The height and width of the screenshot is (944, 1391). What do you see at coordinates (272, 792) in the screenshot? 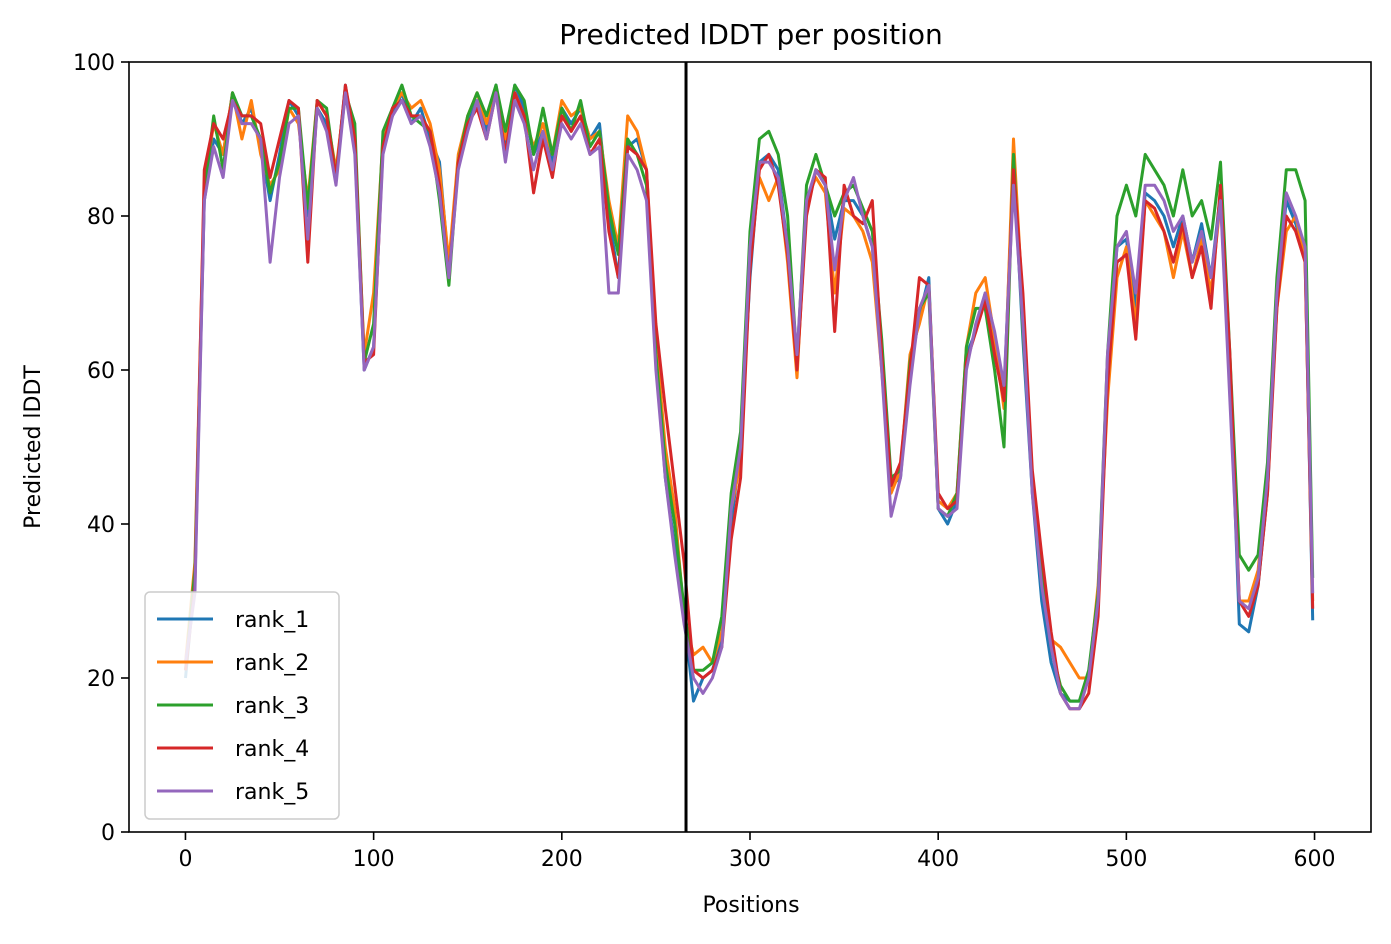
I see `legend-label-rank_5: rank_5` at bounding box center [272, 792].